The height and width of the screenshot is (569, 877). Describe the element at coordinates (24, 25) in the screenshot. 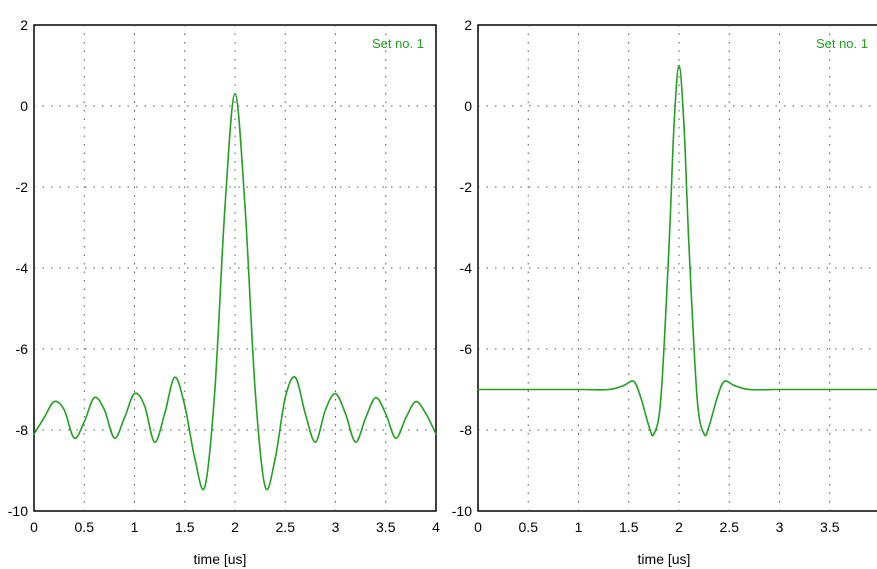

I see `left-plot-y-tick-label: 2` at that location.